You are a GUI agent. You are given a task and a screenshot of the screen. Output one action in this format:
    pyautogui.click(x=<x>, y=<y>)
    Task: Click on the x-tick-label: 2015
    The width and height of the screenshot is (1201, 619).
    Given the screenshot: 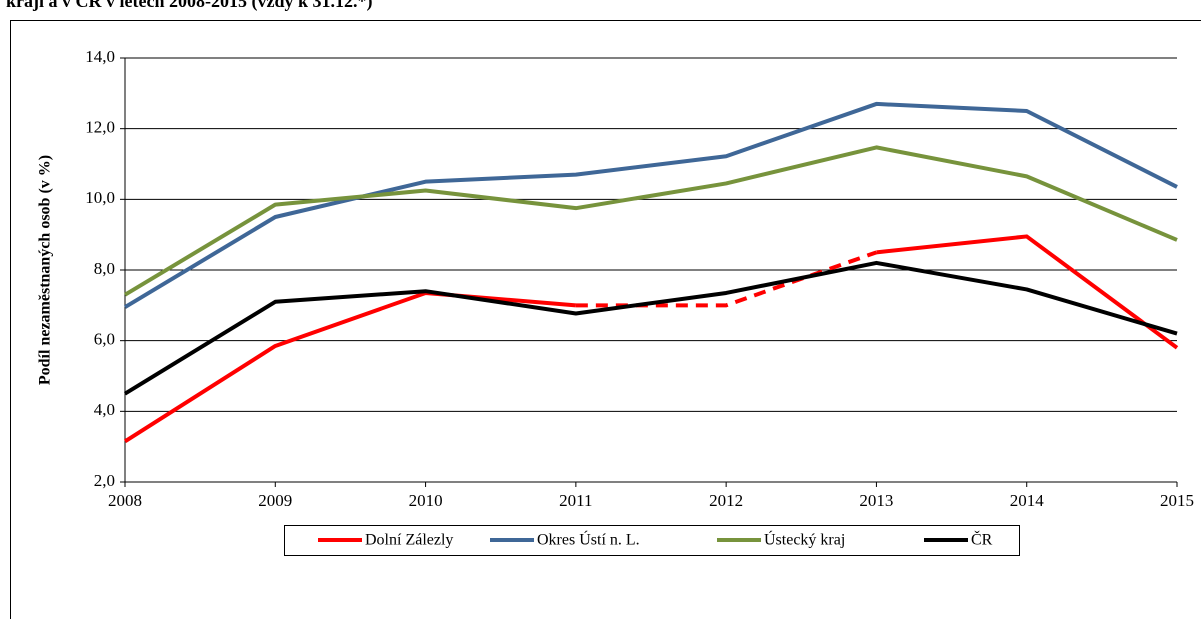 What is the action you would take?
    pyautogui.click(x=1177, y=500)
    